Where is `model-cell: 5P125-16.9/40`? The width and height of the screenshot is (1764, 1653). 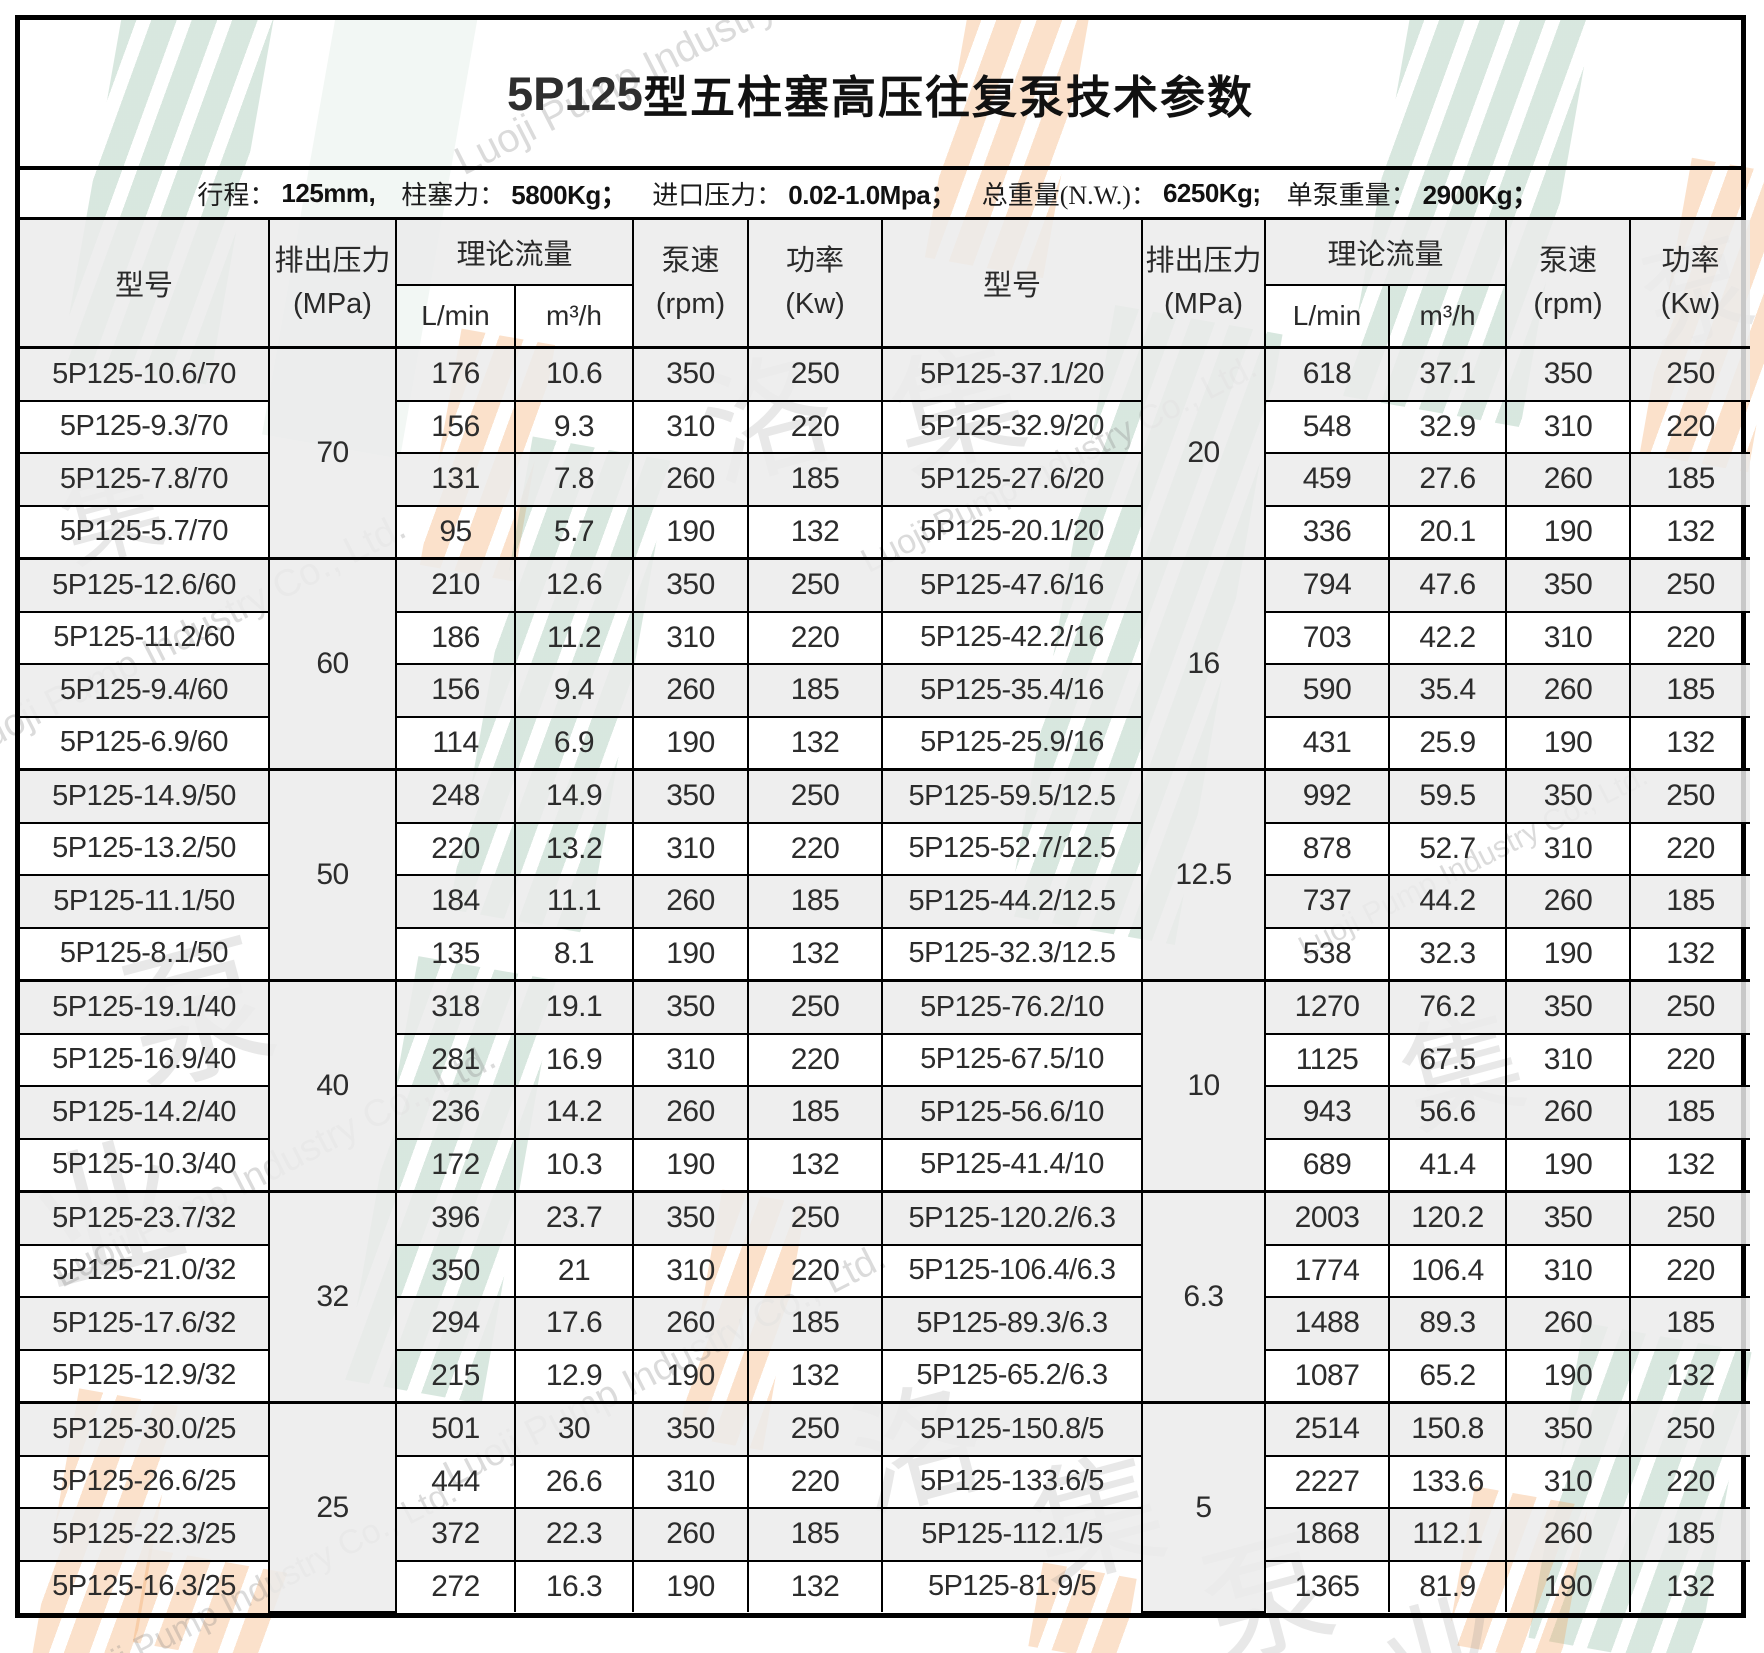
model-cell: 5P125-16.9/40 is located at coordinates (145, 1059).